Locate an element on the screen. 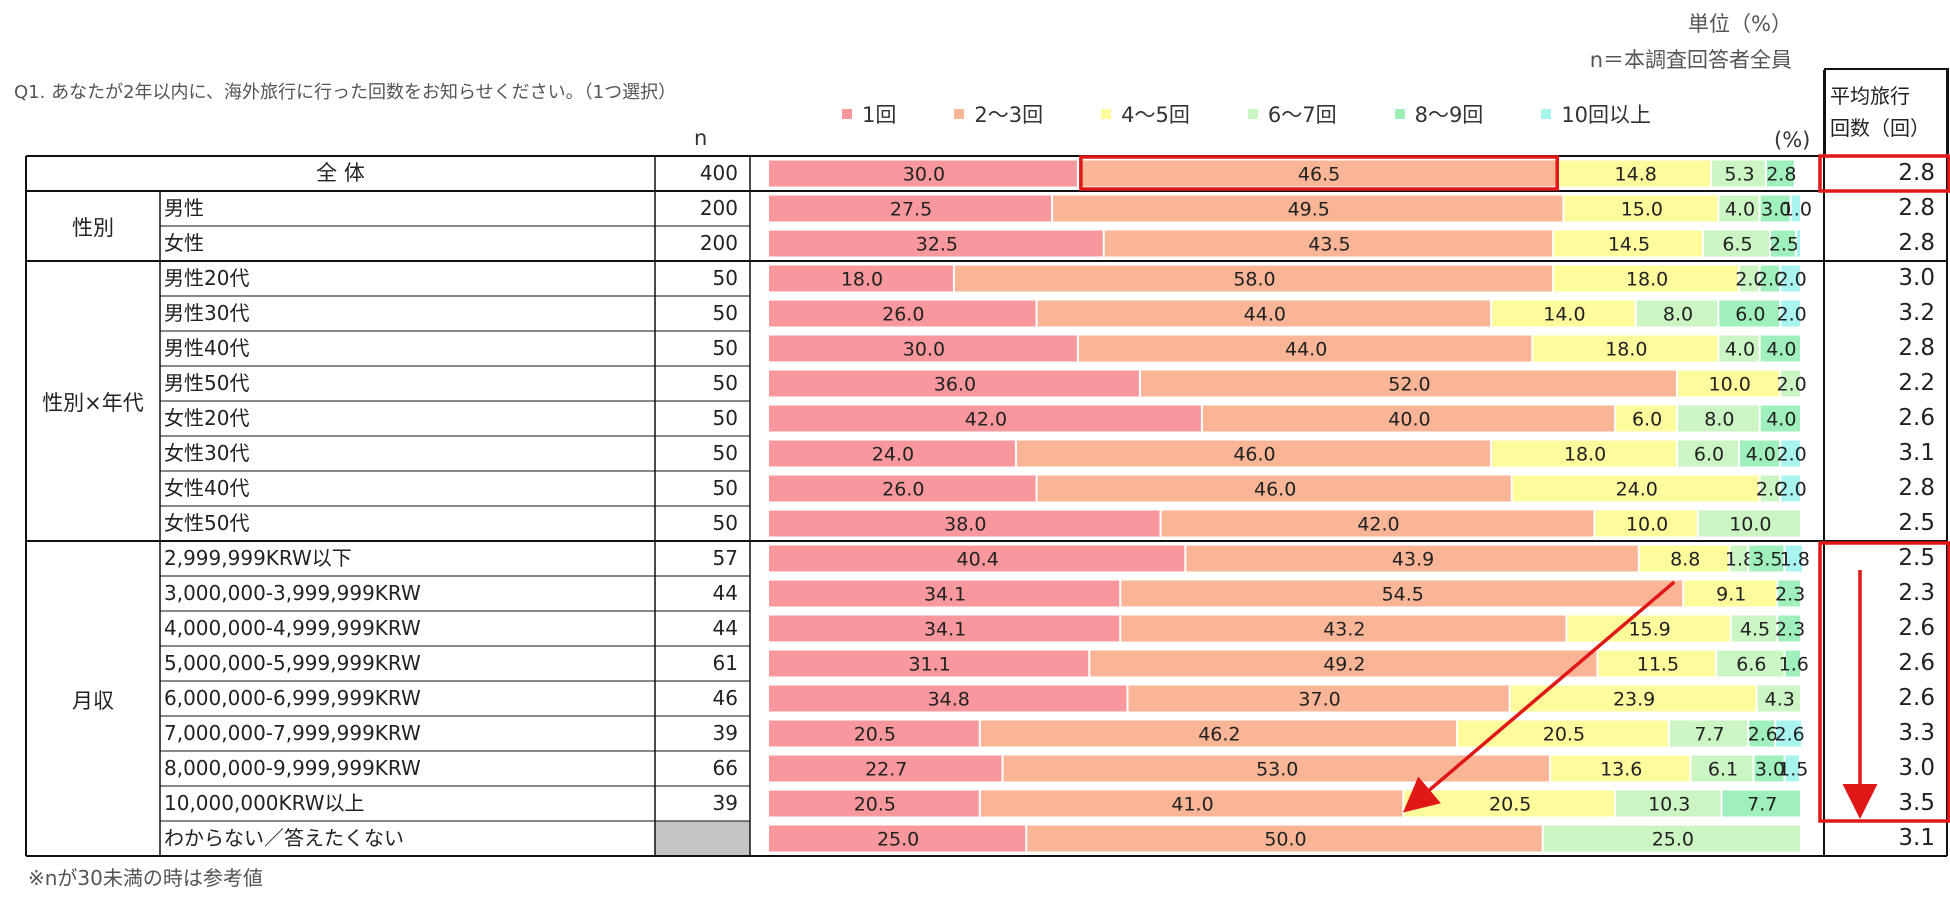 The height and width of the screenshot is (902, 1950). row-label: 女性50代 is located at coordinates (207, 523).